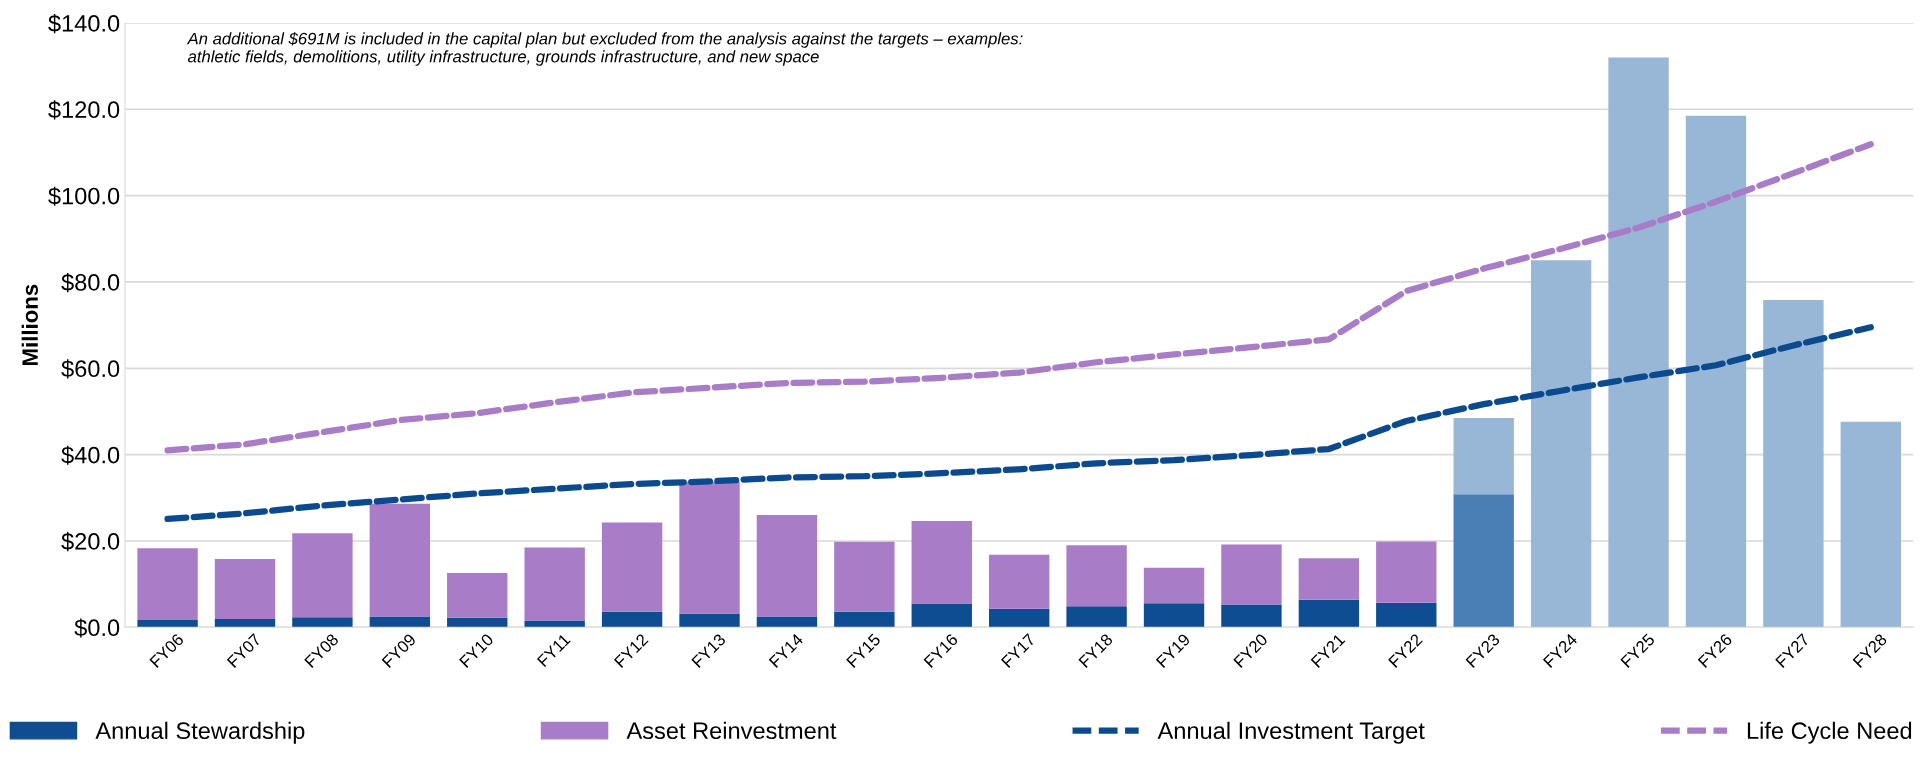 This screenshot has width=1923, height=765. I want to click on legend-label: Asset Reinvestment, so click(731, 730).